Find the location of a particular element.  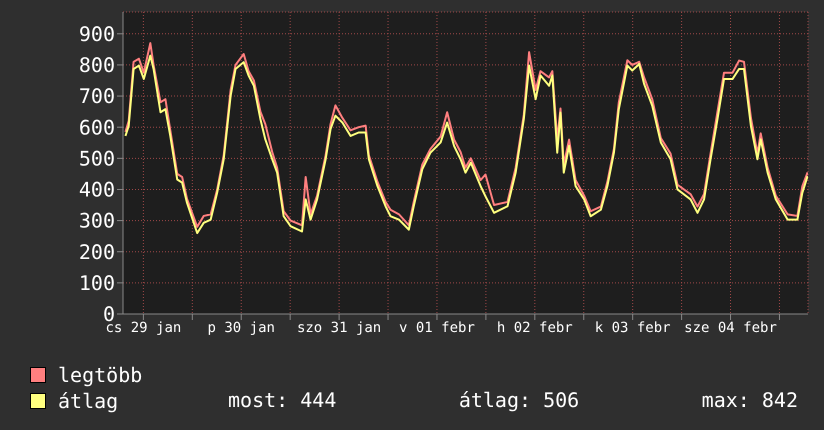

y-tick-label: 400 is located at coordinates (96, 190).